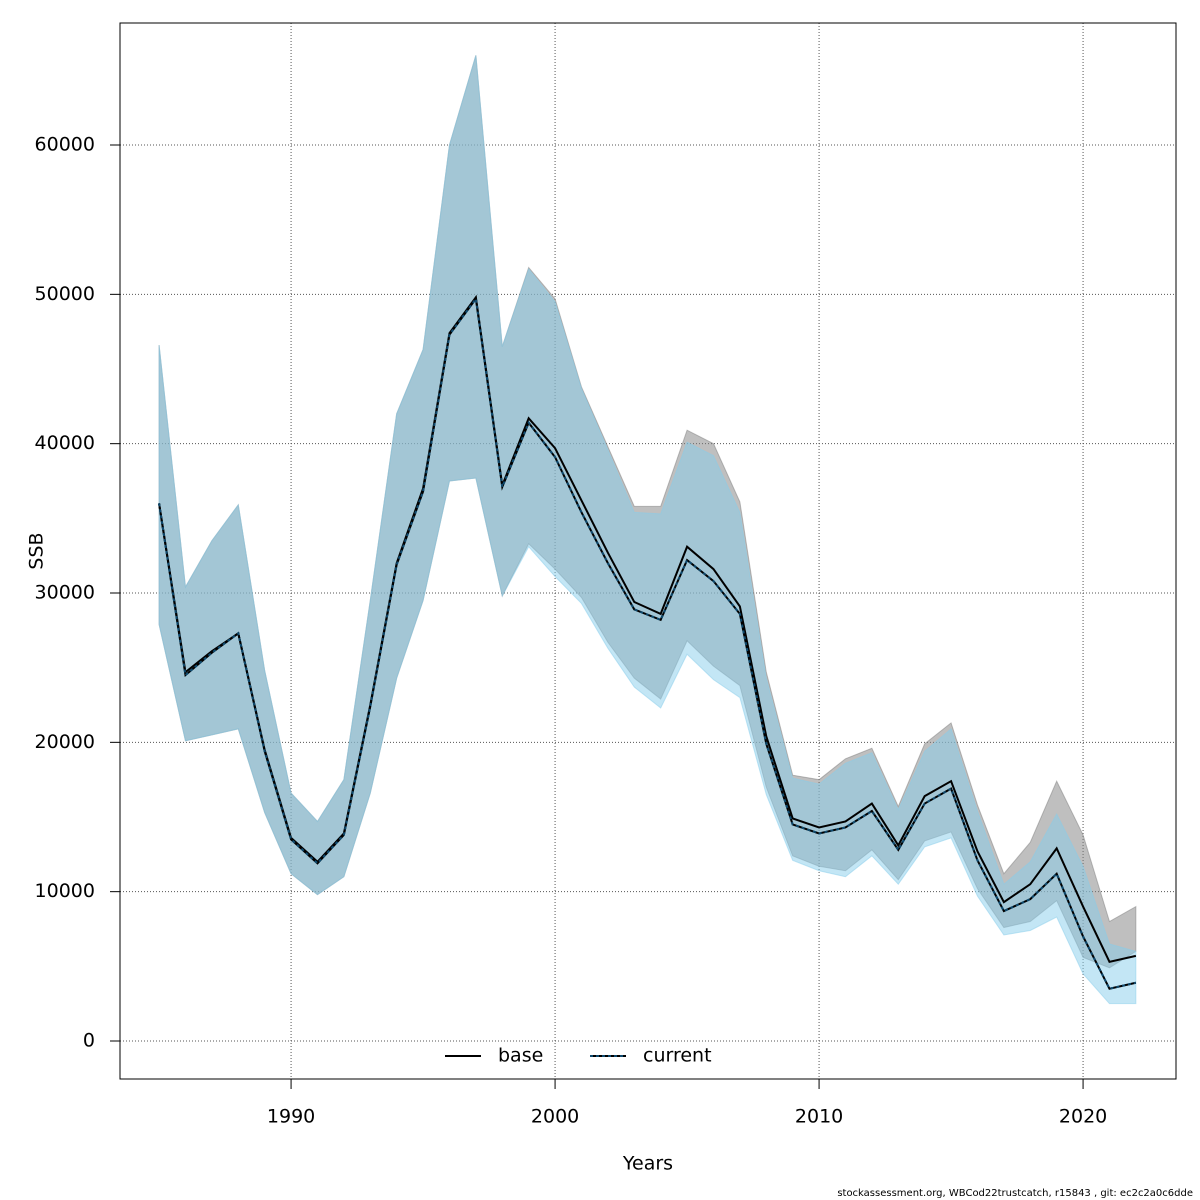 The width and height of the screenshot is (1200, 1200). Describe the element at coordinates (65, 443) in the screenshot. I see `y-tick-label: 40000` at that location.